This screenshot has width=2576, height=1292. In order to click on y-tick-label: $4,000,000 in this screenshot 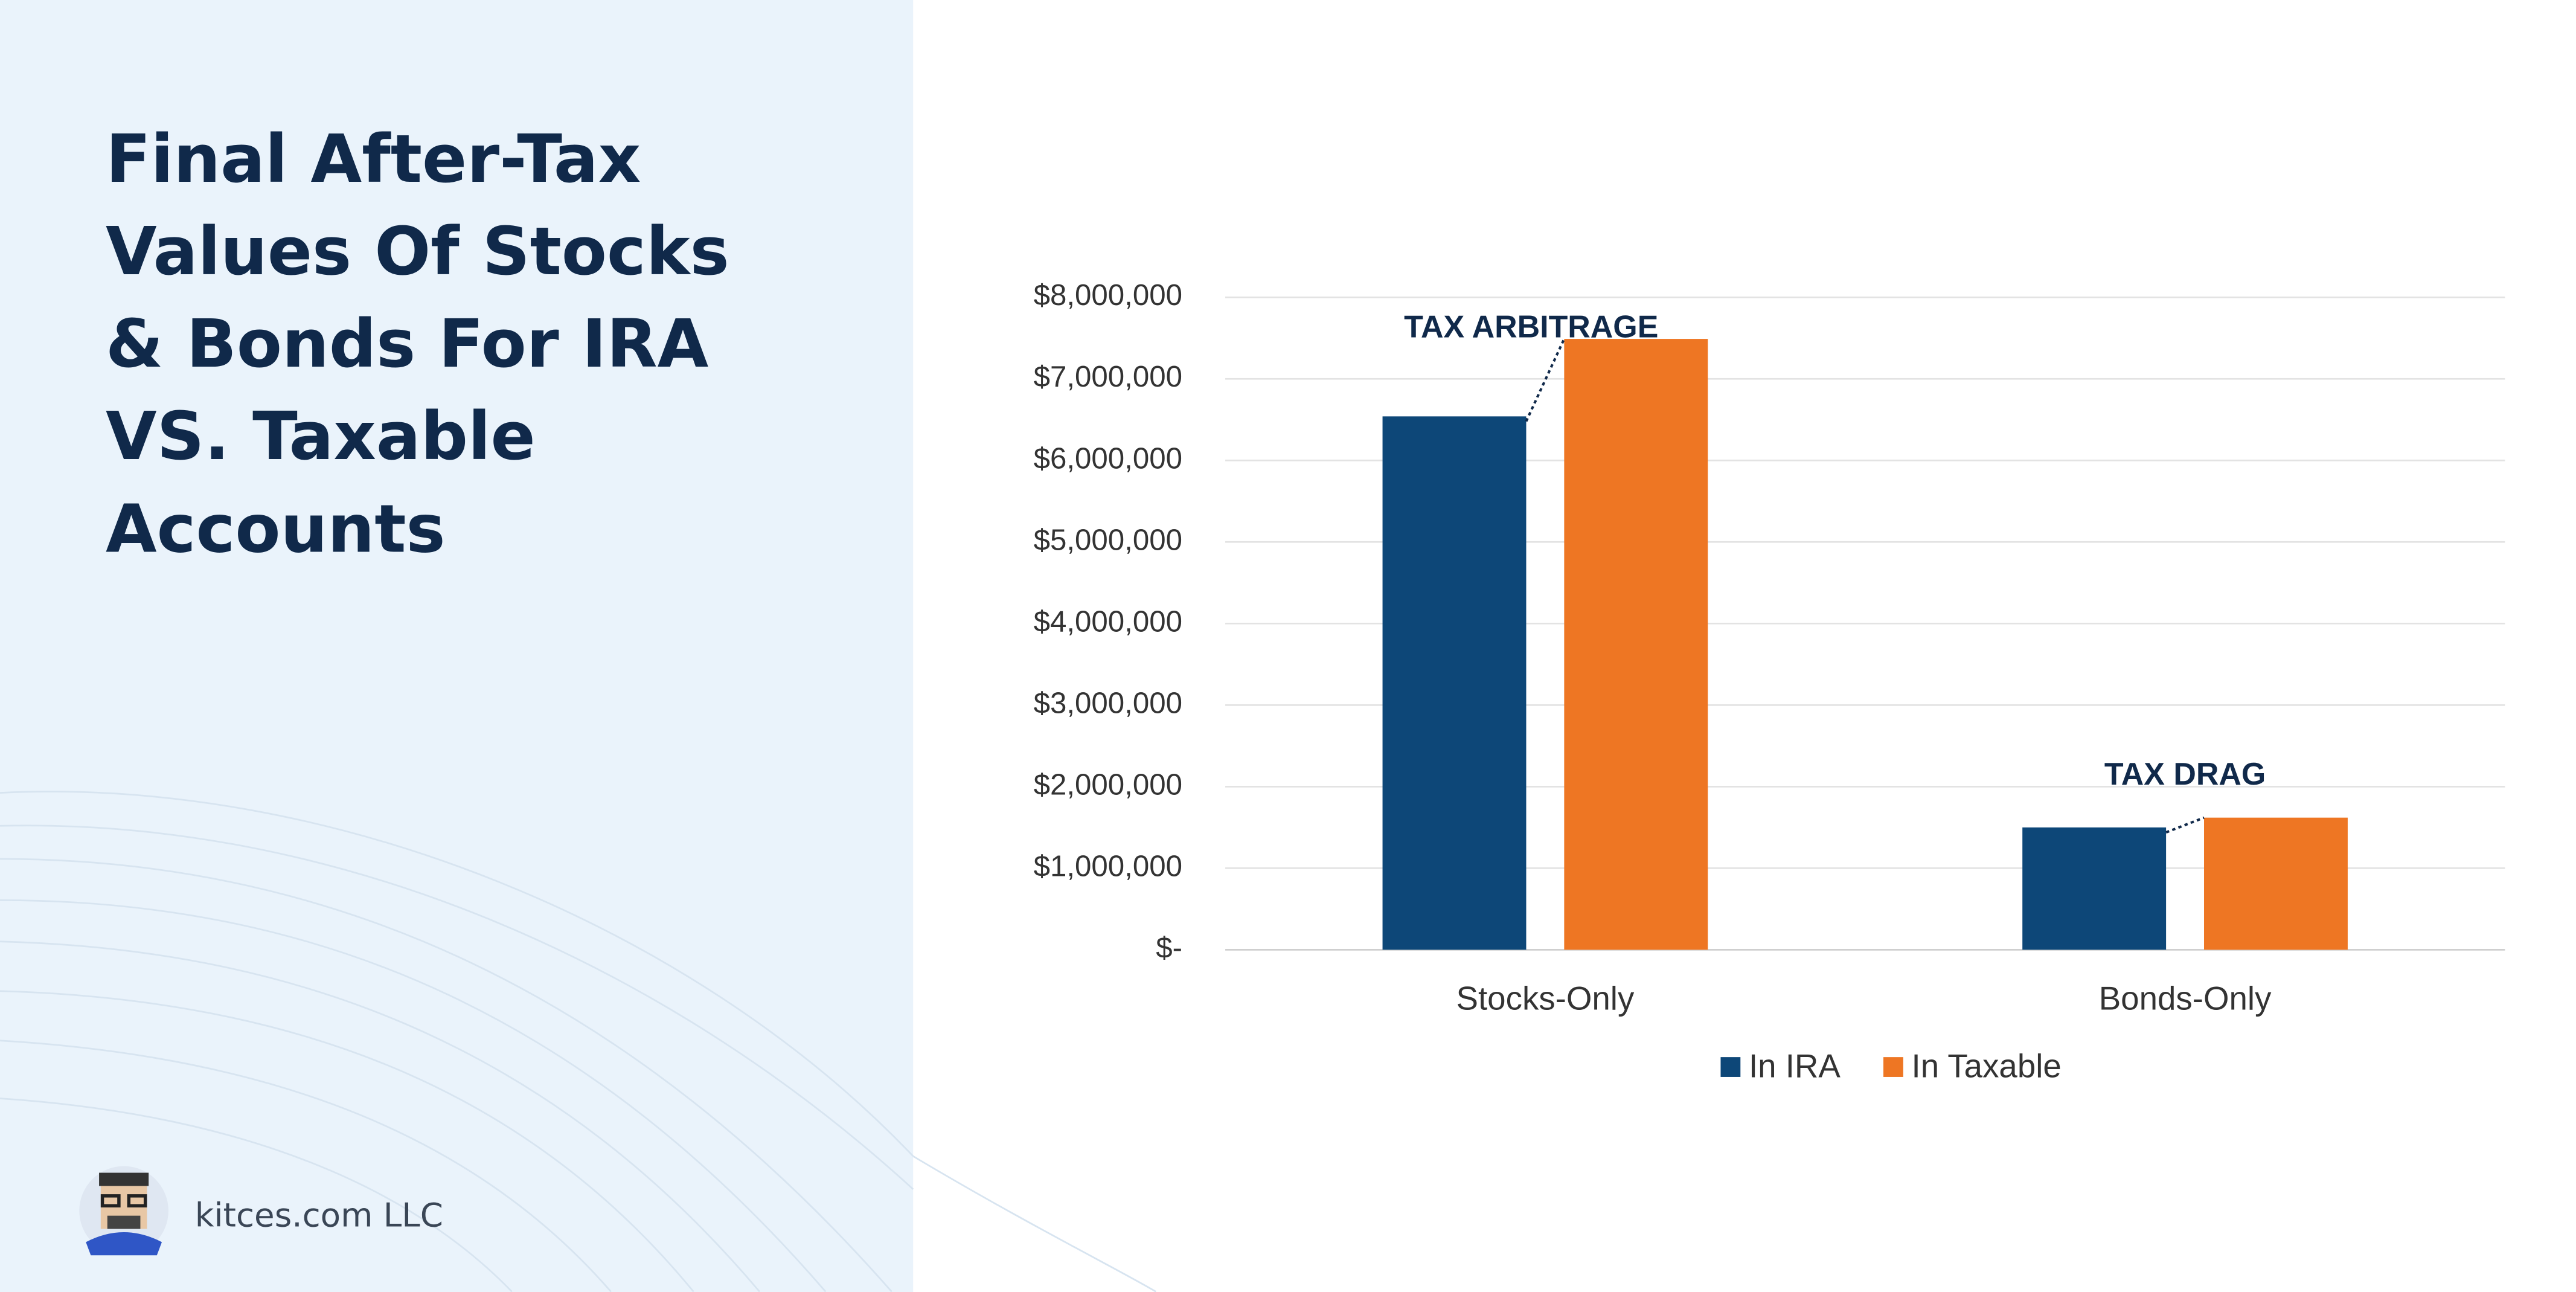, I will do `click(1108, 621)`.